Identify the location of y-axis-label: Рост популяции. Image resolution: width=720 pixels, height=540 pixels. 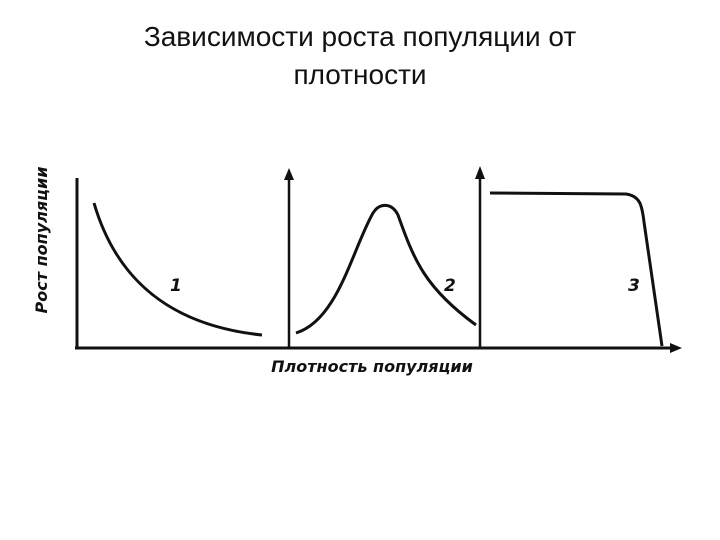
(41, 240).